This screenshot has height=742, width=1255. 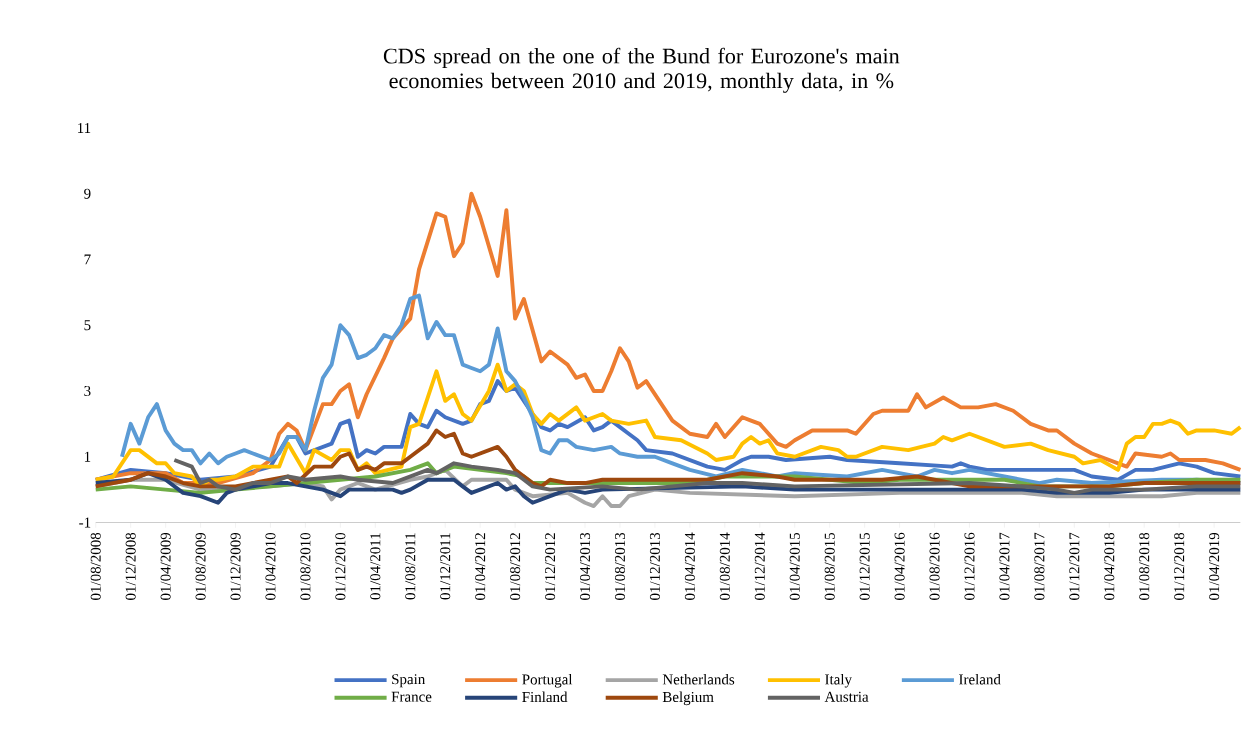 What do you see at coordinates (759, 566) in the screenshot?
I see `x-tick-label: 01/12/2014` at bounding box center [759, 566].